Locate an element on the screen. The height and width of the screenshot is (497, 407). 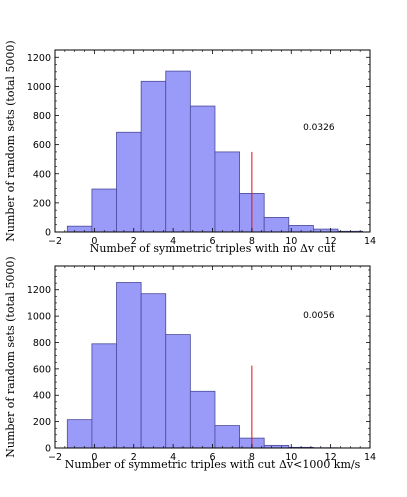
p-value-annotation: 0.0326 is located at coordinates (319, 128).